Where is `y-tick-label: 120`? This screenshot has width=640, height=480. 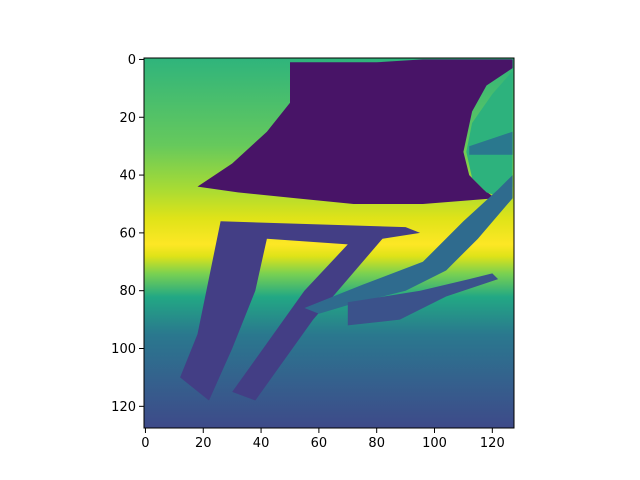 y-tick-label: 120 is located at coordinates (123, 407).